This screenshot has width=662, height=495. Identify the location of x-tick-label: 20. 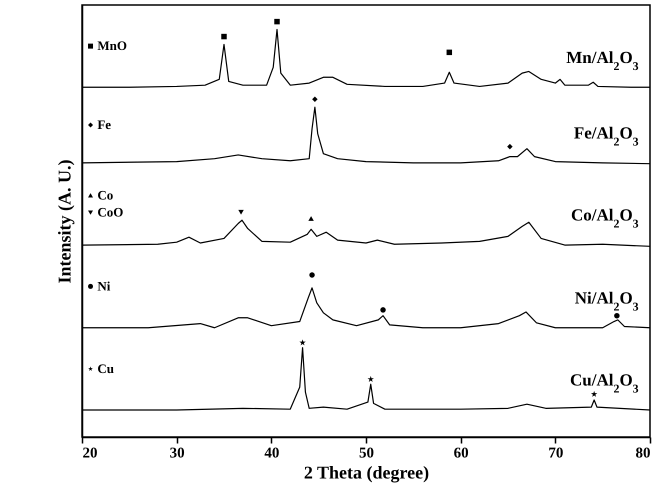
(90, 454).